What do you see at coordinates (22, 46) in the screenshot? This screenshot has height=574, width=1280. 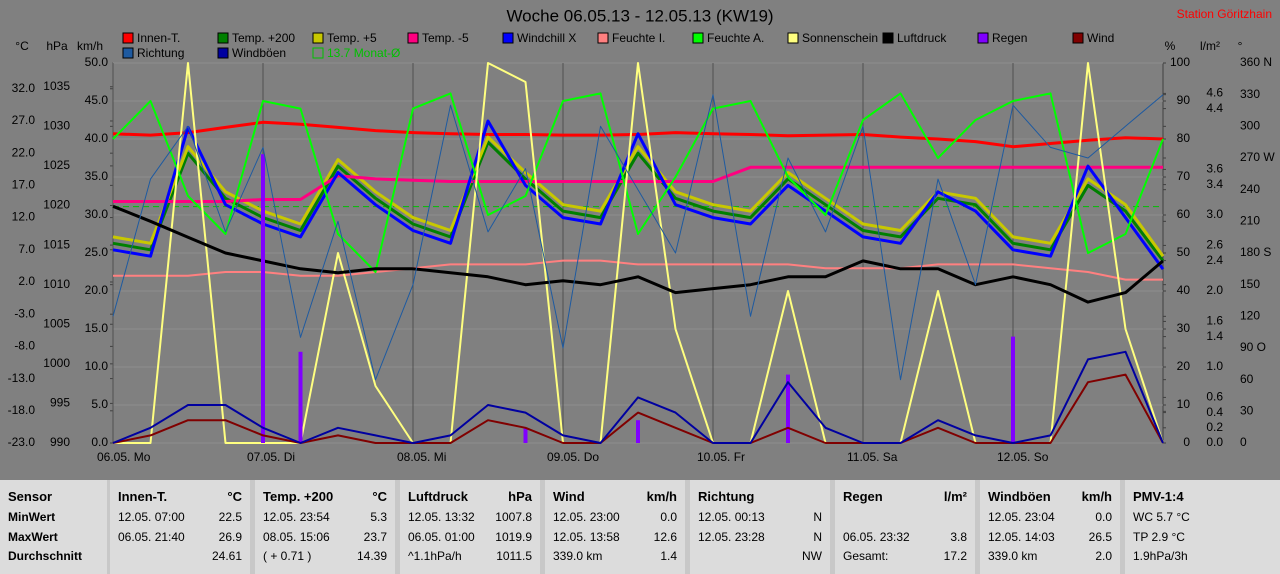 I see `axis-unit: °C` at bounding box center [22, 46].